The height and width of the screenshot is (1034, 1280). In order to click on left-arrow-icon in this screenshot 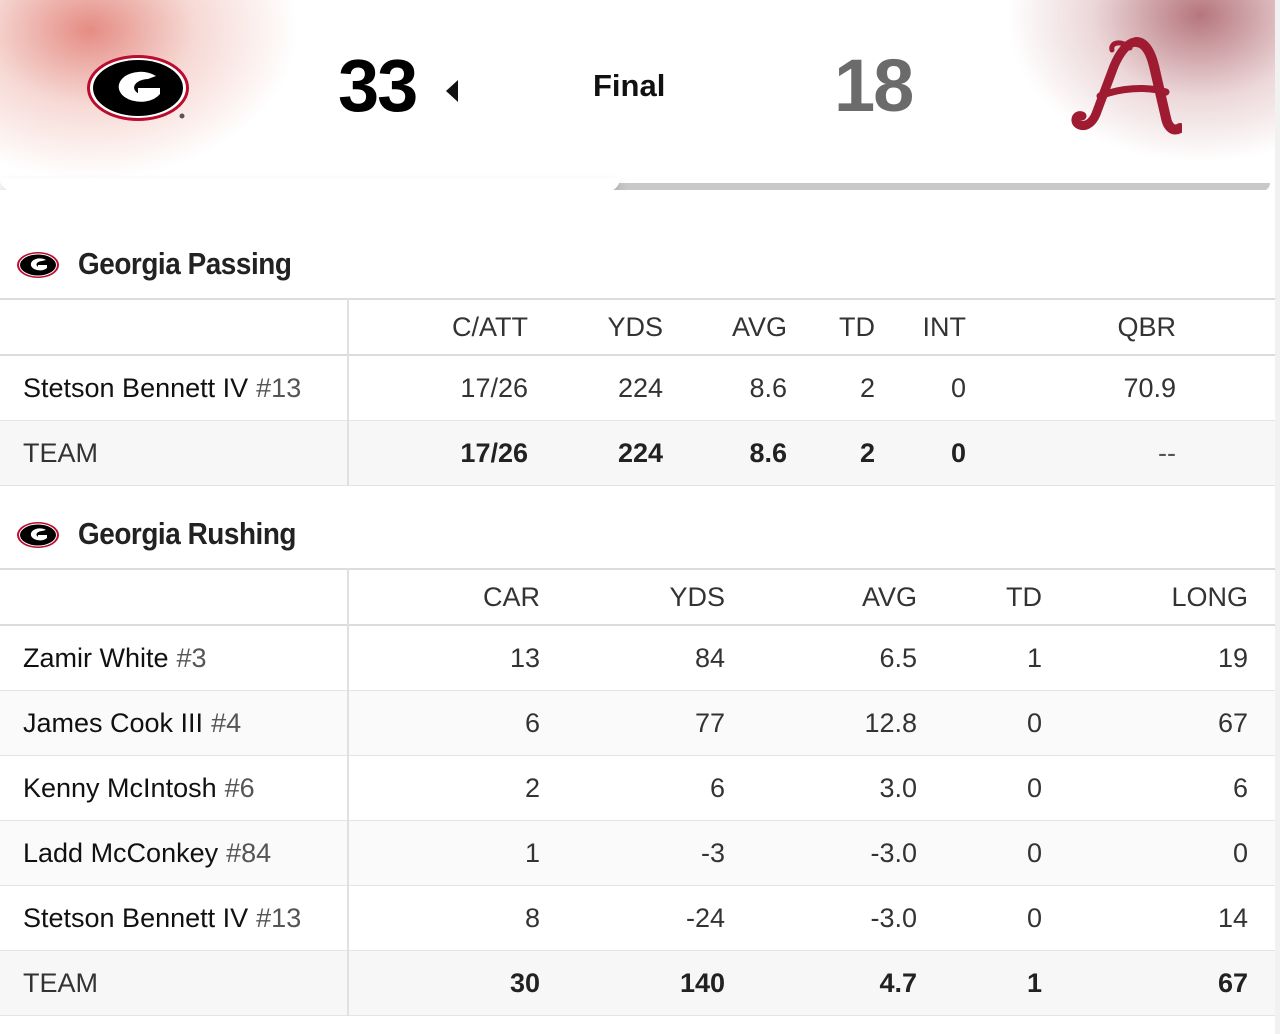, I will do `click(452, 91)`.